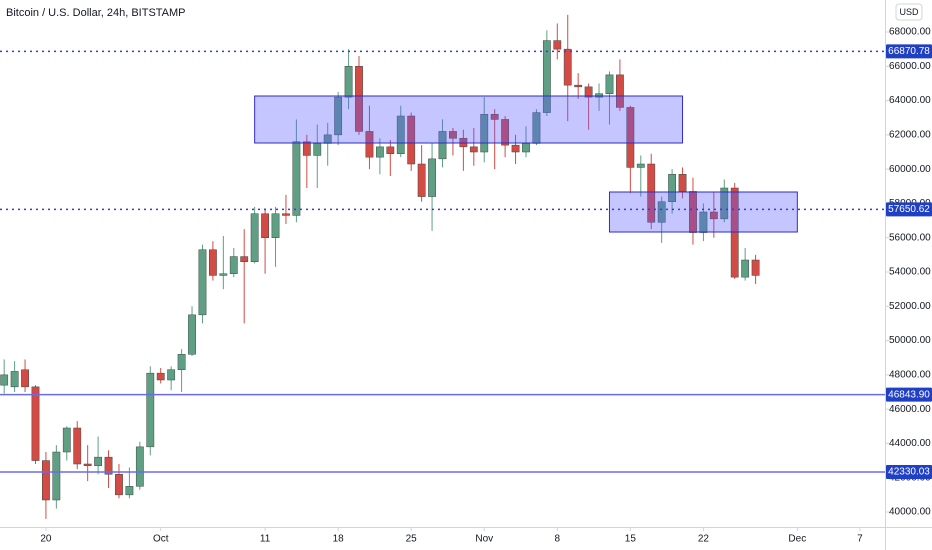  I want to click on x-tick-label: 7, so click(860, 539).